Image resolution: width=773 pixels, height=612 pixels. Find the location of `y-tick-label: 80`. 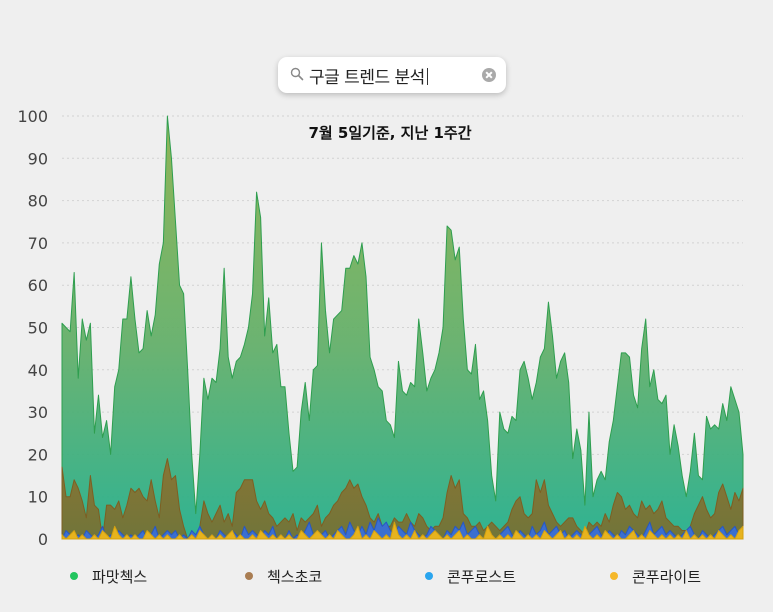

y-tick-label: 80 is located at coordinates (38, 201).